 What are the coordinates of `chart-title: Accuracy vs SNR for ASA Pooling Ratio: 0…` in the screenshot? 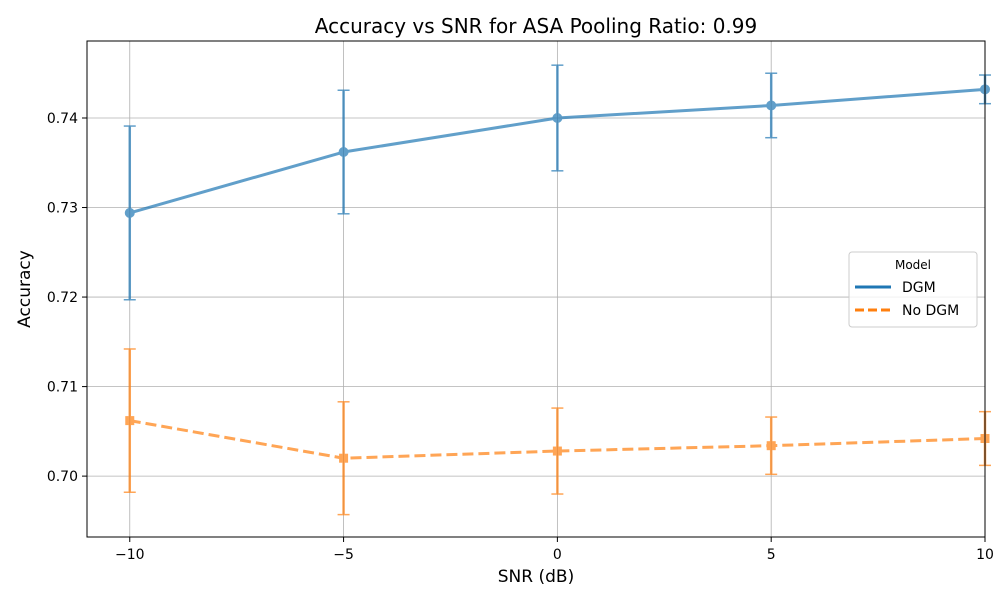 It's located at (536, 26).